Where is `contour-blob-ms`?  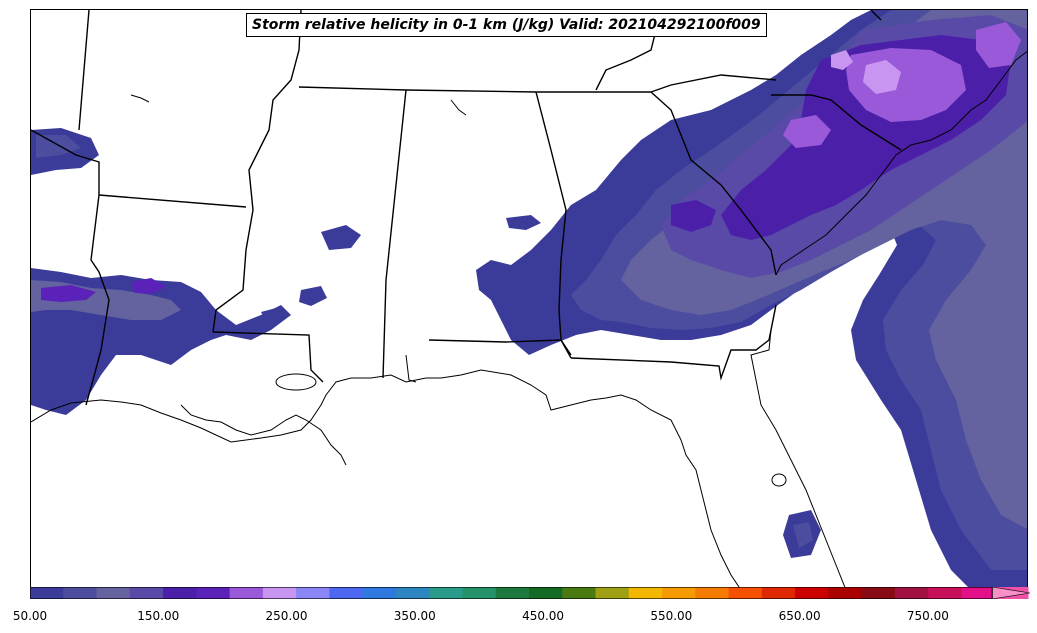
contour-blob-ms is located at coordinates (341, 237).